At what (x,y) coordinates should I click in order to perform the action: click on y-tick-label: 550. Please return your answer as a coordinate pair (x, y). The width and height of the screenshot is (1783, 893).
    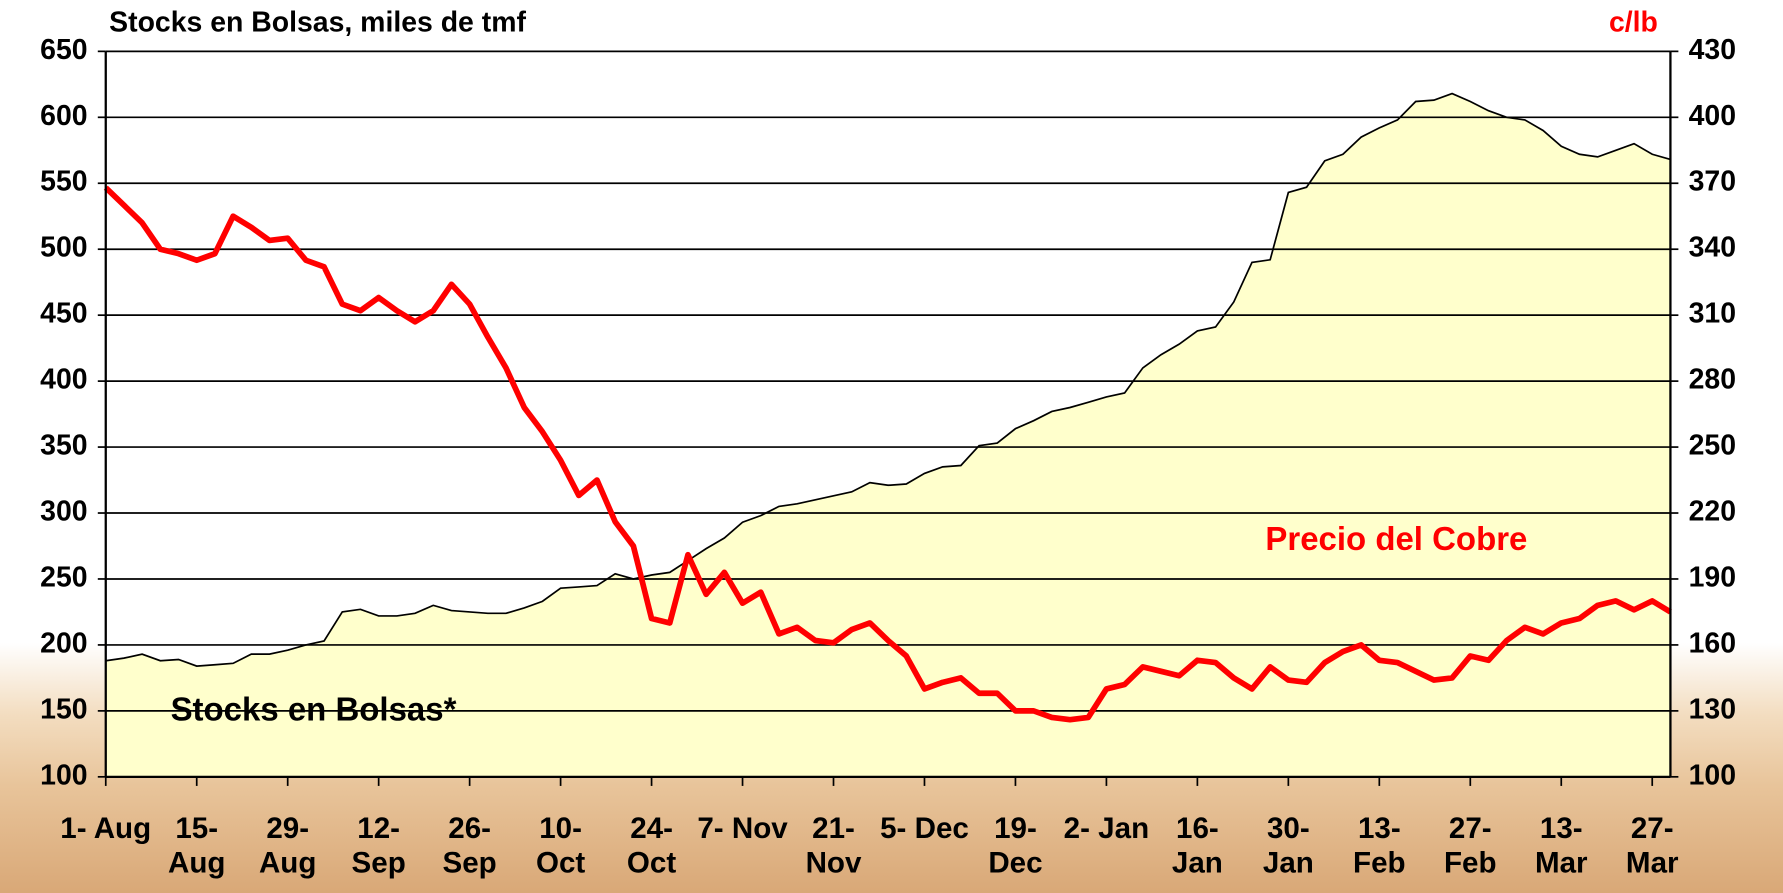
    Looking at the image, I should click on (63, 182).